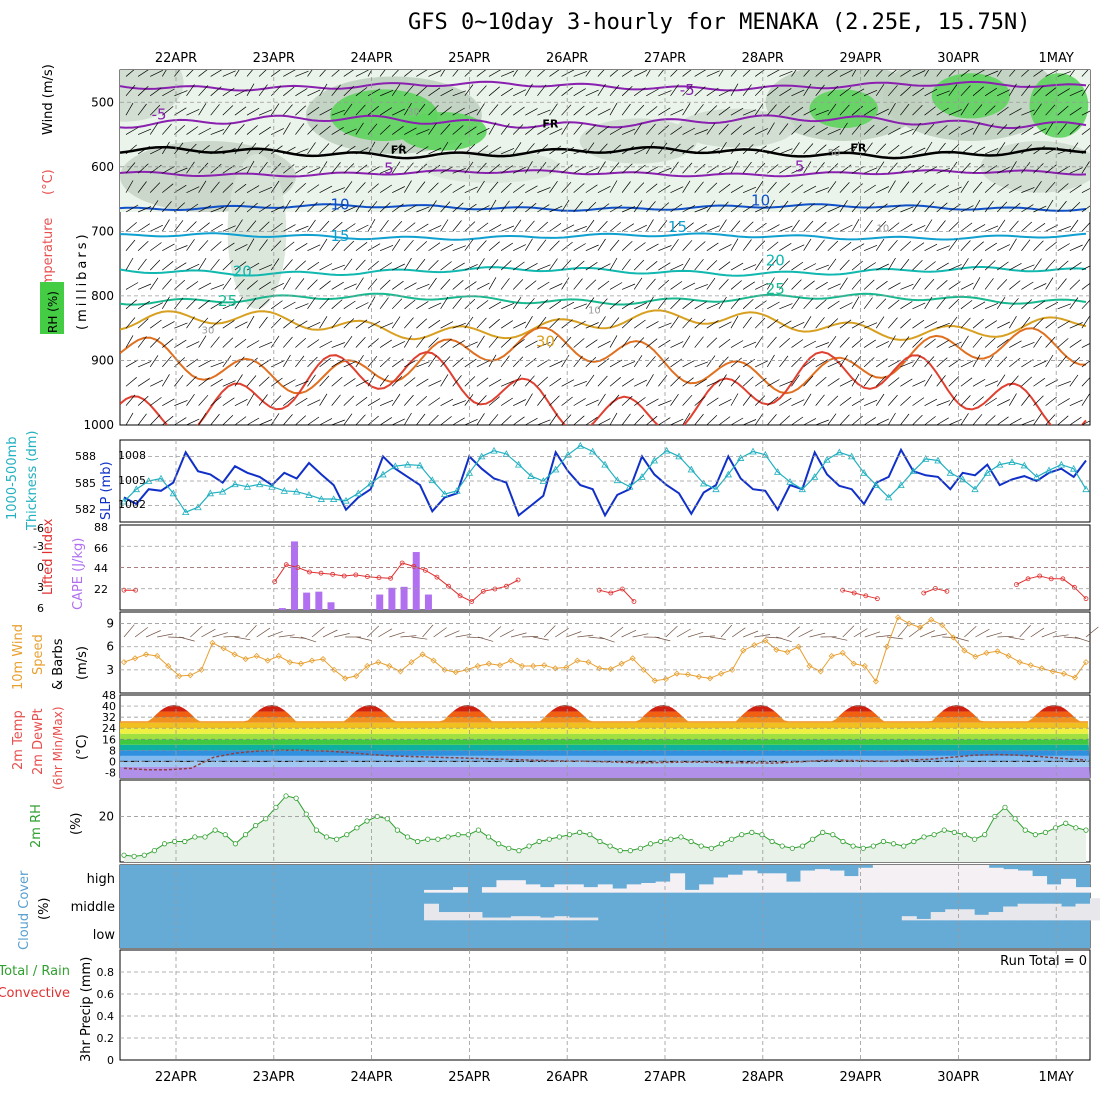 The image size is (1100, 1100). Describe the element at coordinates (567, 1077) in the screenshot. I see `x-tick-label-bottom: 26APR` at that location.